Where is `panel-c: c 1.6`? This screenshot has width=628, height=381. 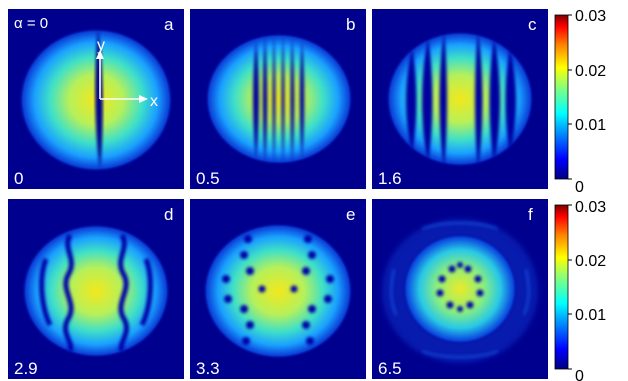
panel-c: c 1.6 is located at coordinates (460, 99).